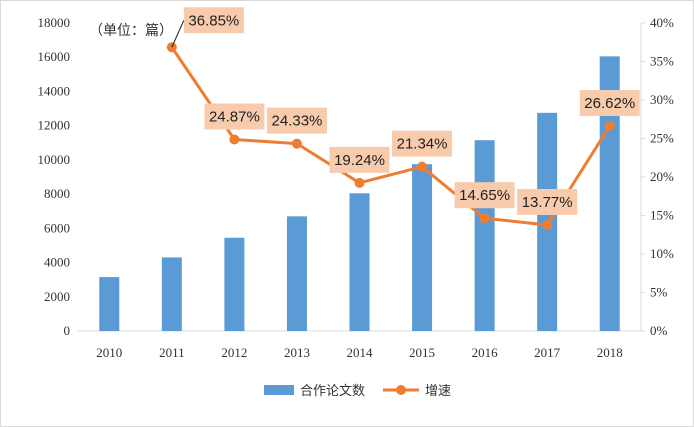 The height and width of the screenshot is (427, 694). Describe the element at coordinates (422, 352) in the screenshot. I see `x-tick-label: 2015` at that location.